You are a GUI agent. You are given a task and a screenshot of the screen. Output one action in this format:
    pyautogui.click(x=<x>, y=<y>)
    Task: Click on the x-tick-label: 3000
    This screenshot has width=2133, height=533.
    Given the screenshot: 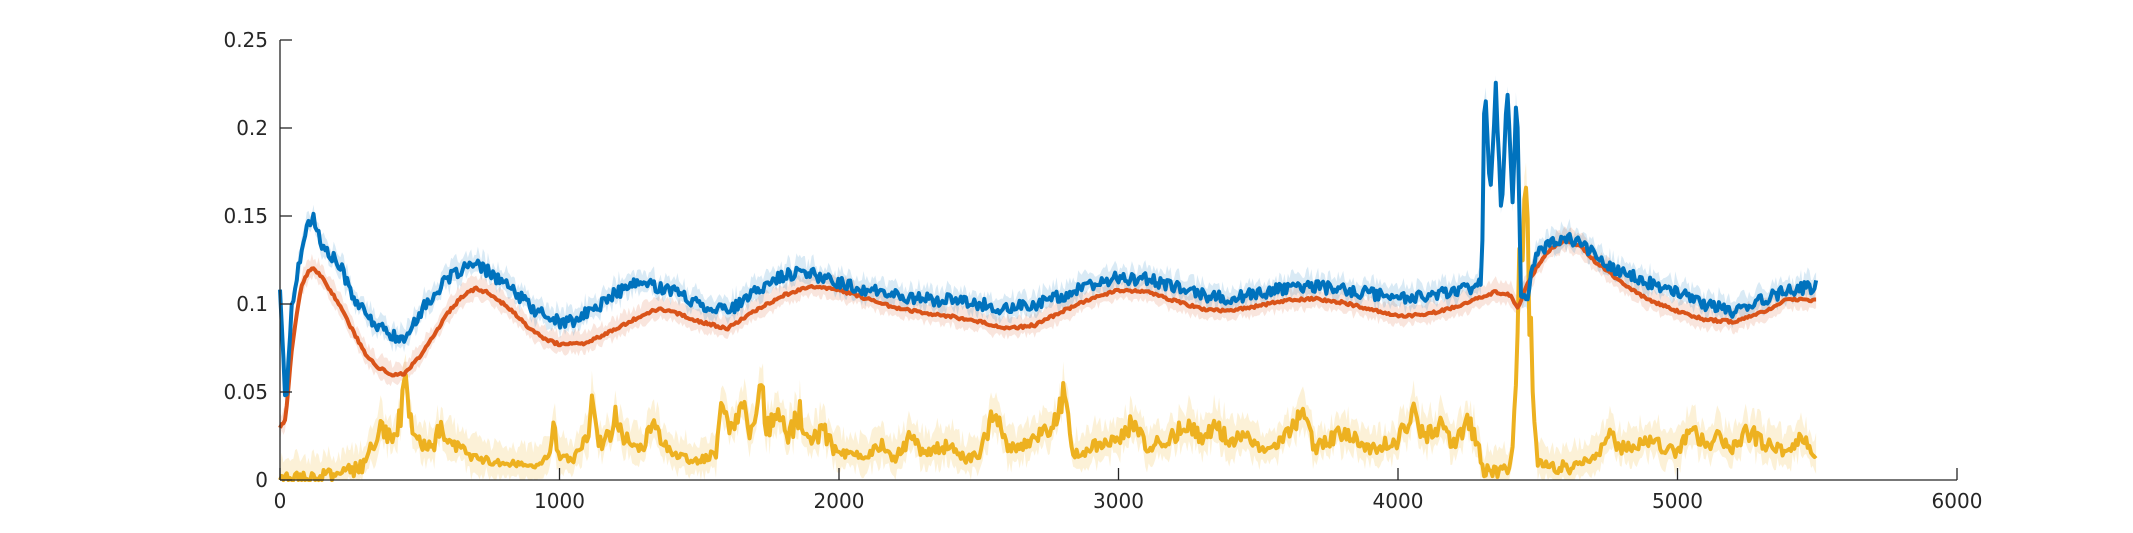 What is the action you would take?
    pyautogui.click(x=1118, y=501)
    